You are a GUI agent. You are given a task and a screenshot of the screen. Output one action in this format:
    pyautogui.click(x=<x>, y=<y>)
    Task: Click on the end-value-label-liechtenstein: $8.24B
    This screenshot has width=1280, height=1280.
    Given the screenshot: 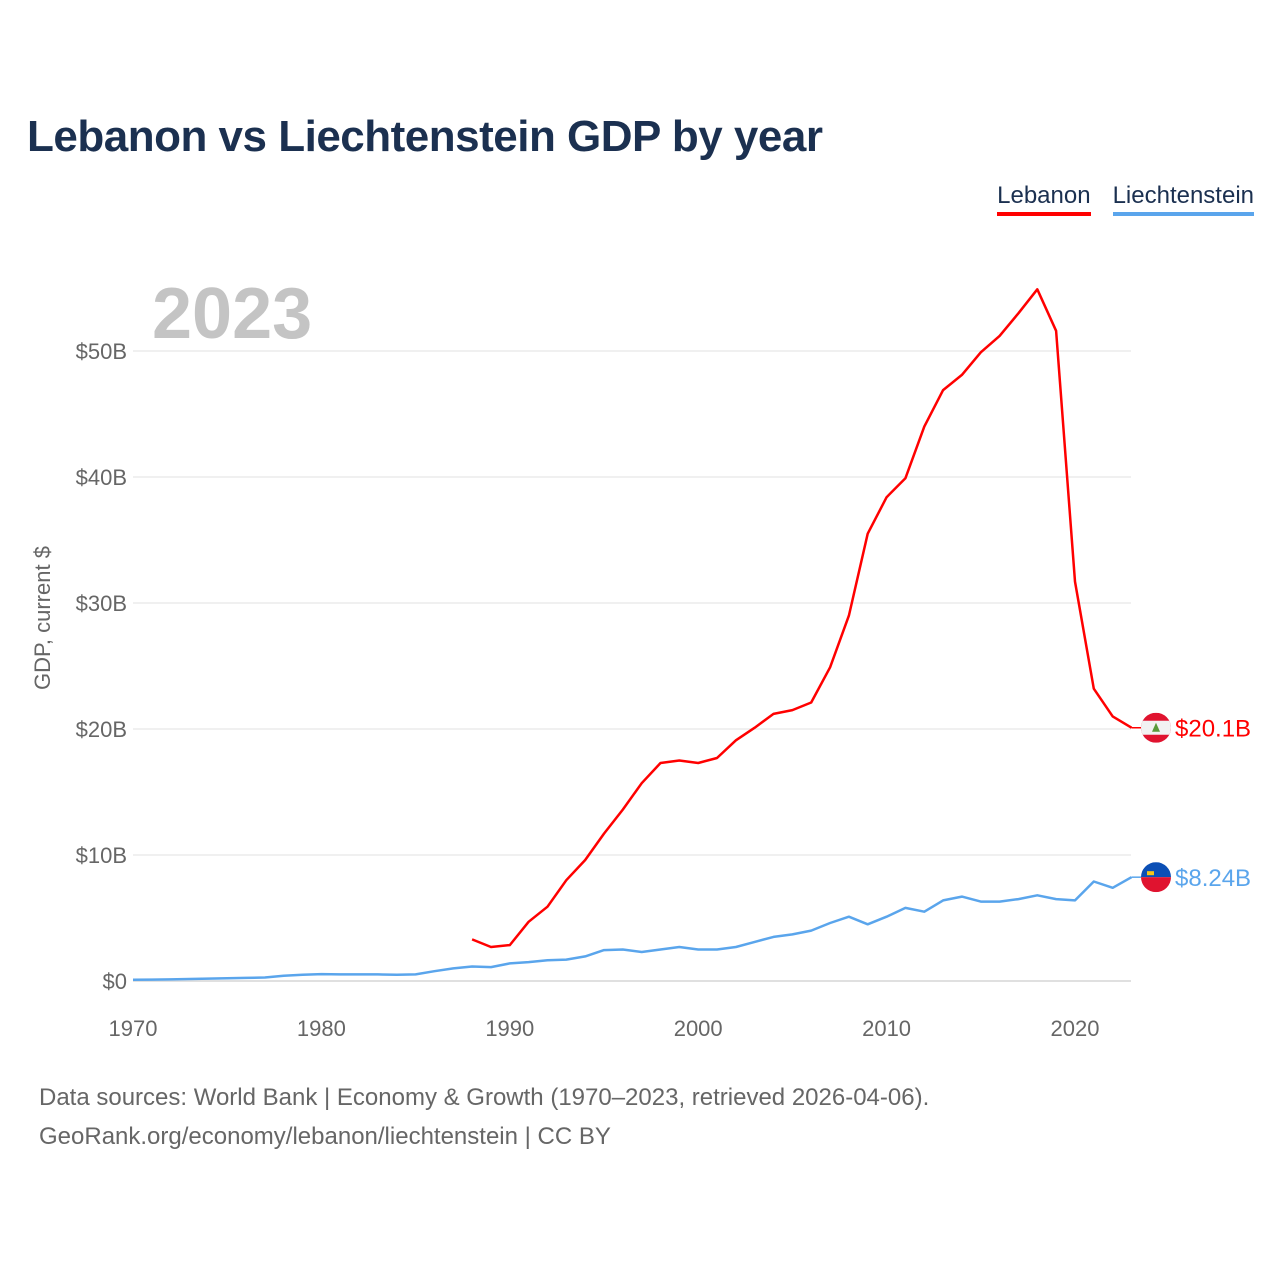 What is the action you would take?
    pyautogui.click(x=1213, y=878)
    